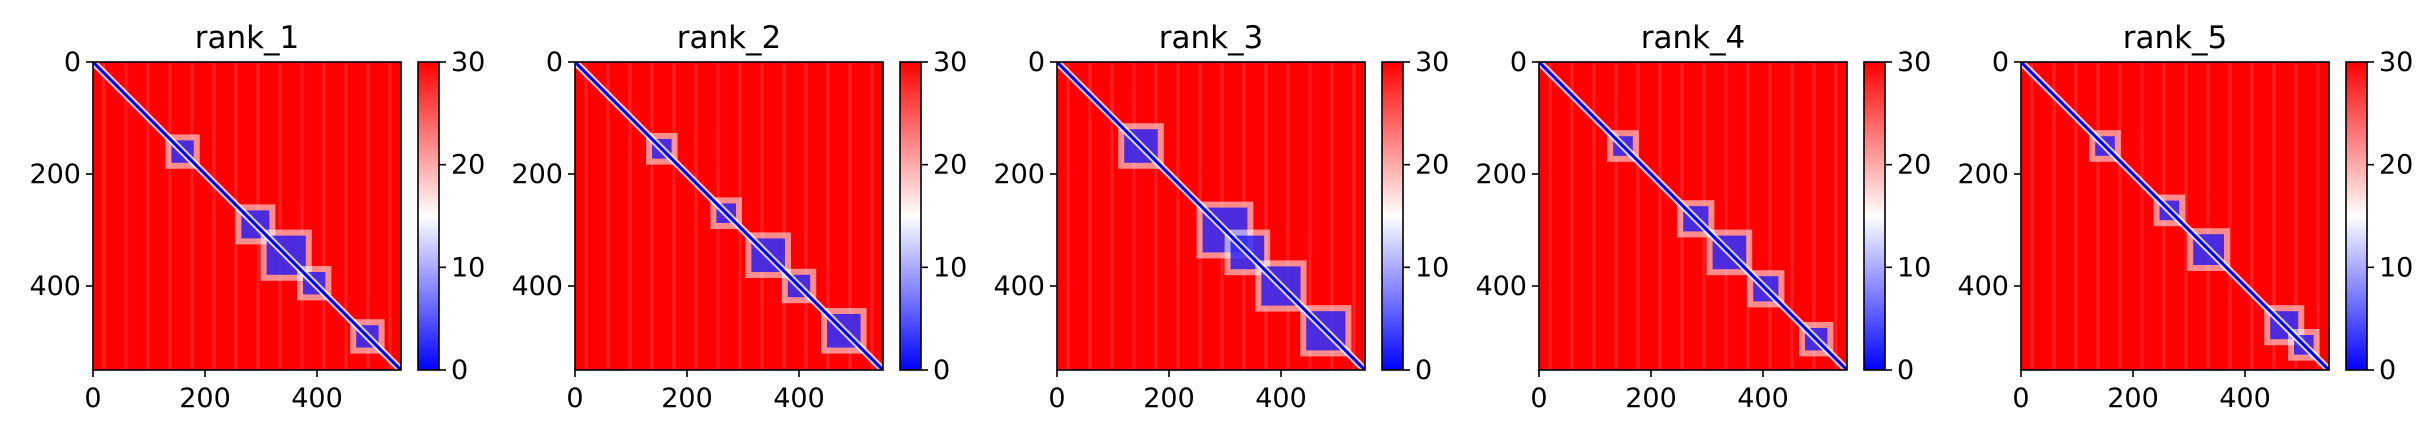 This screenshot has height=438, width=2435. Describe the element at coordinates (1693, 38) in the screenshot. I see `panel-title: rank_4` at that location.